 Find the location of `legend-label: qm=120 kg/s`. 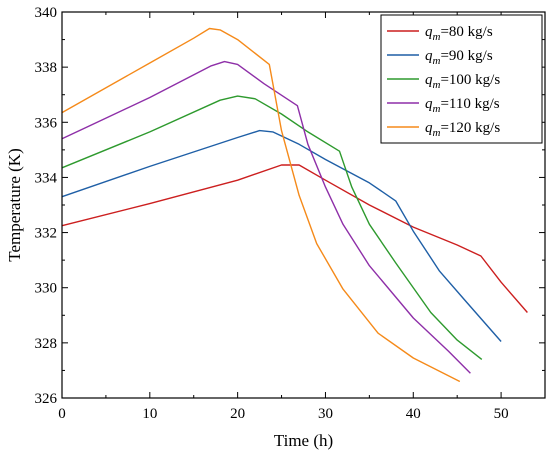

legend-label: qm=120 kg/s is located at coordinates (462, 129).